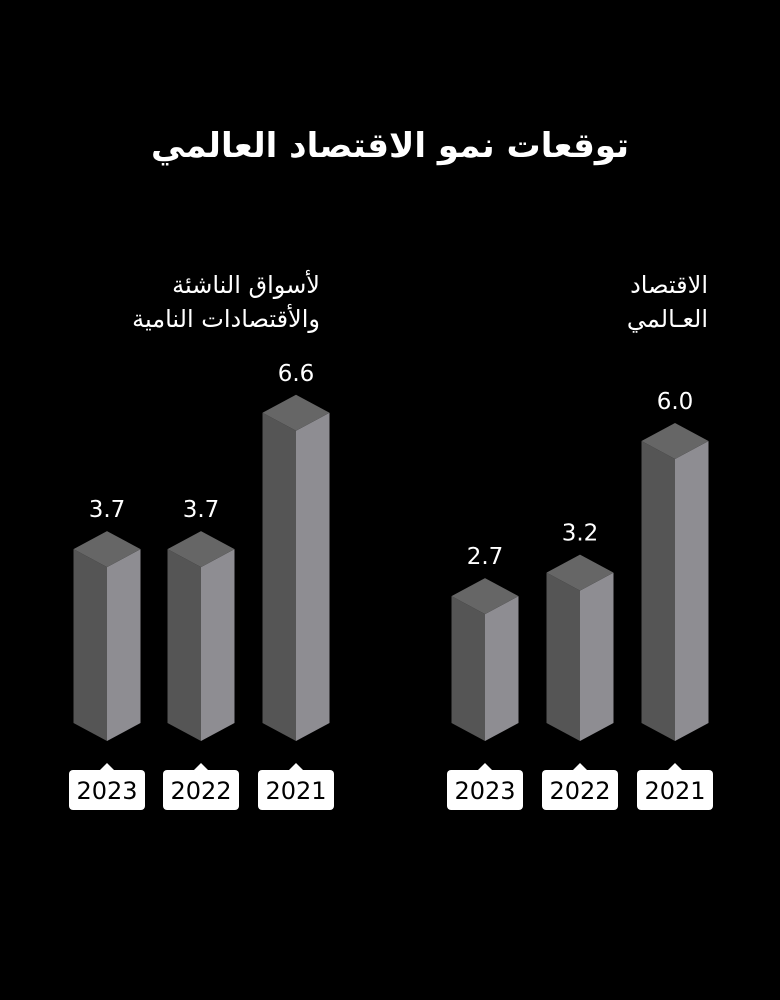  I want to click on bar-value-label: 6.0, so click(675, 402).